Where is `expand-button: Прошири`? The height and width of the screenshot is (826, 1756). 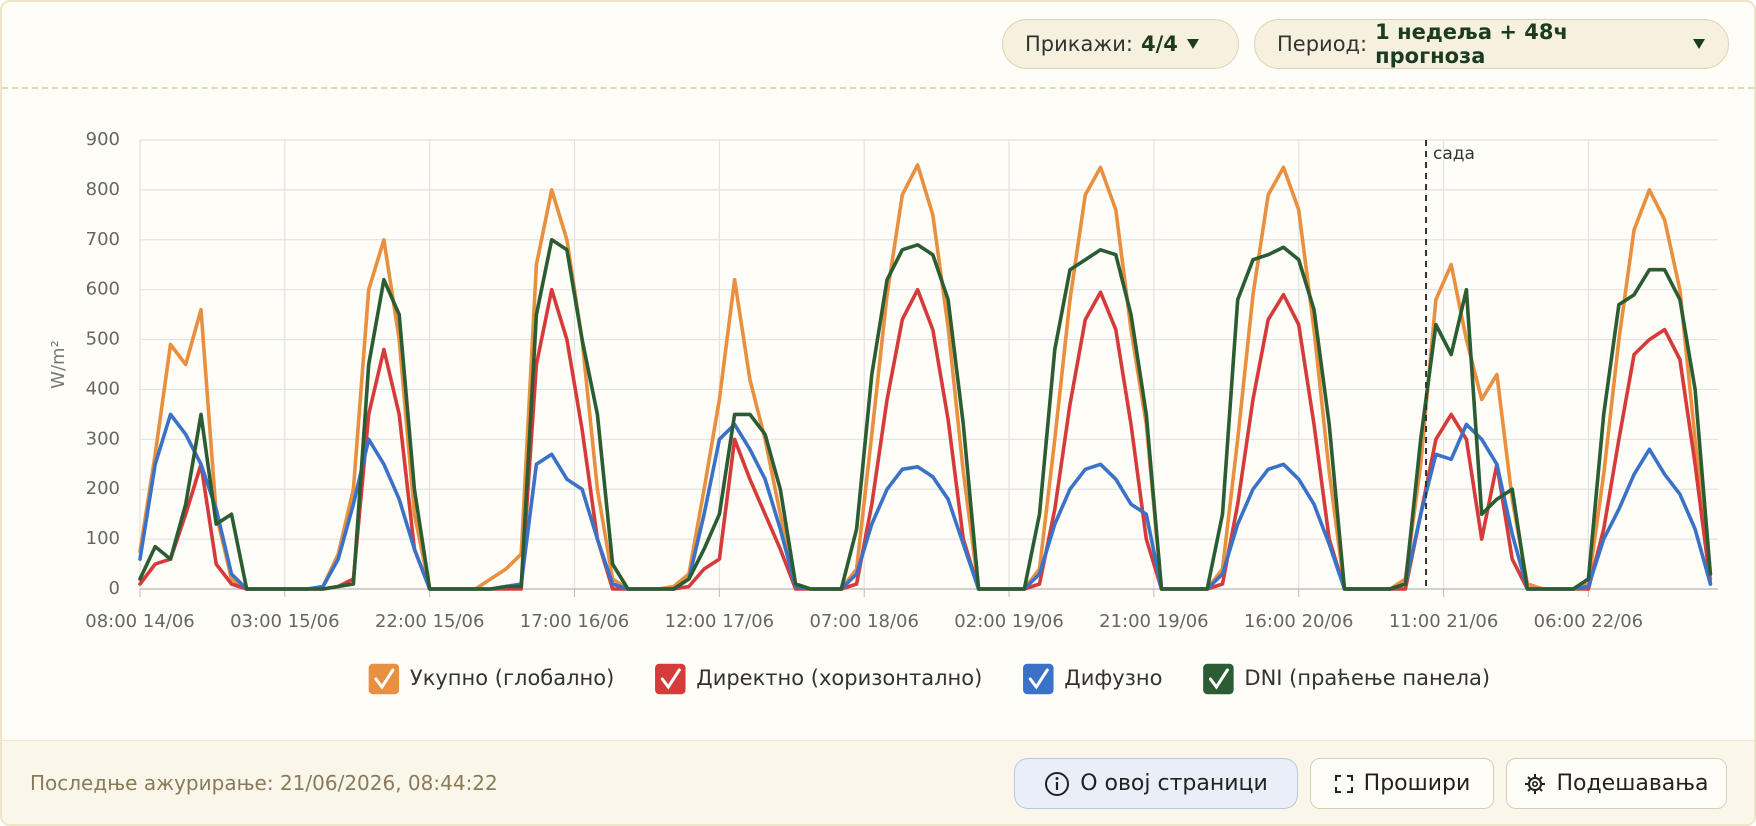 expand-button: Прошири is located at coordinates (1402, 783).